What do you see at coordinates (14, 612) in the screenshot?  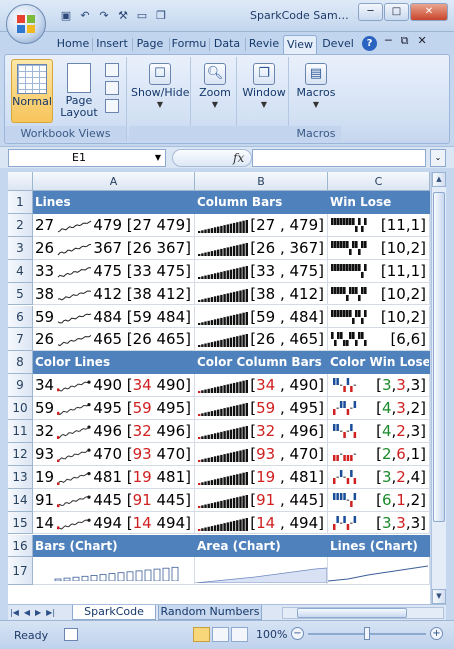 I see `first-sheet-icon: |◀` at bounding box center [14, 612].